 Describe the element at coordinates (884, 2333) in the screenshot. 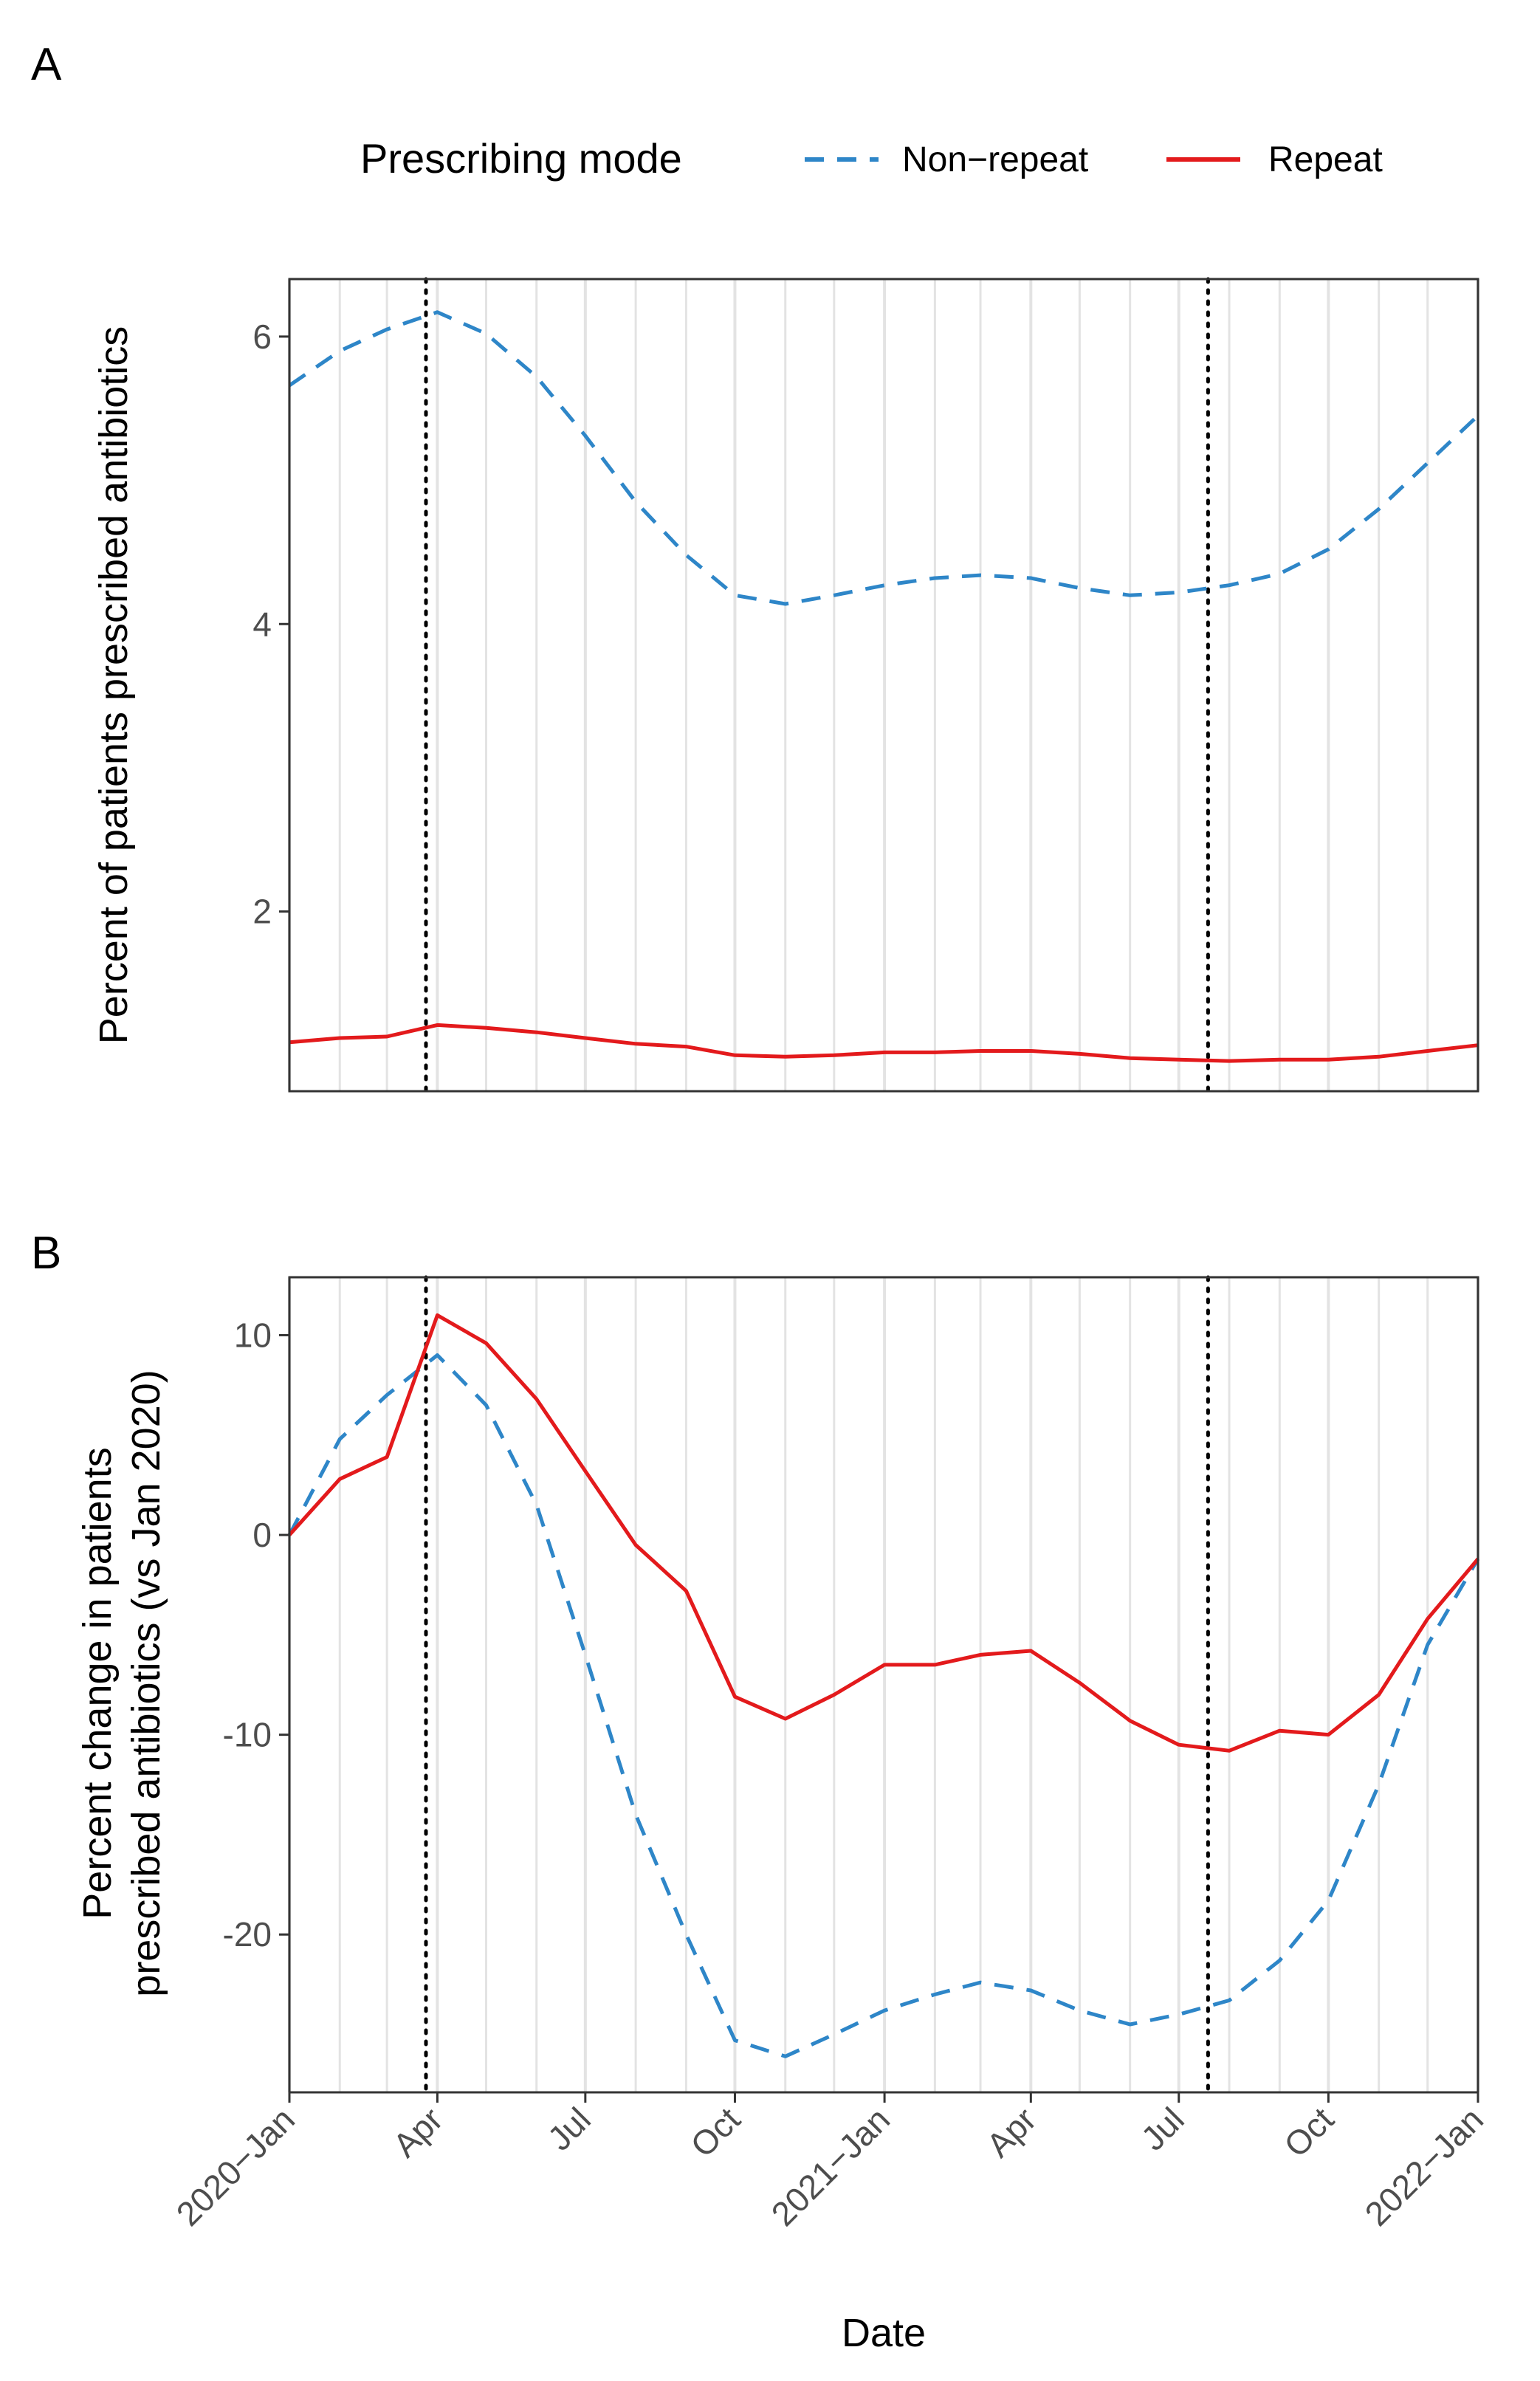

I see `panel-b-x-axis-title: Date` at that location.